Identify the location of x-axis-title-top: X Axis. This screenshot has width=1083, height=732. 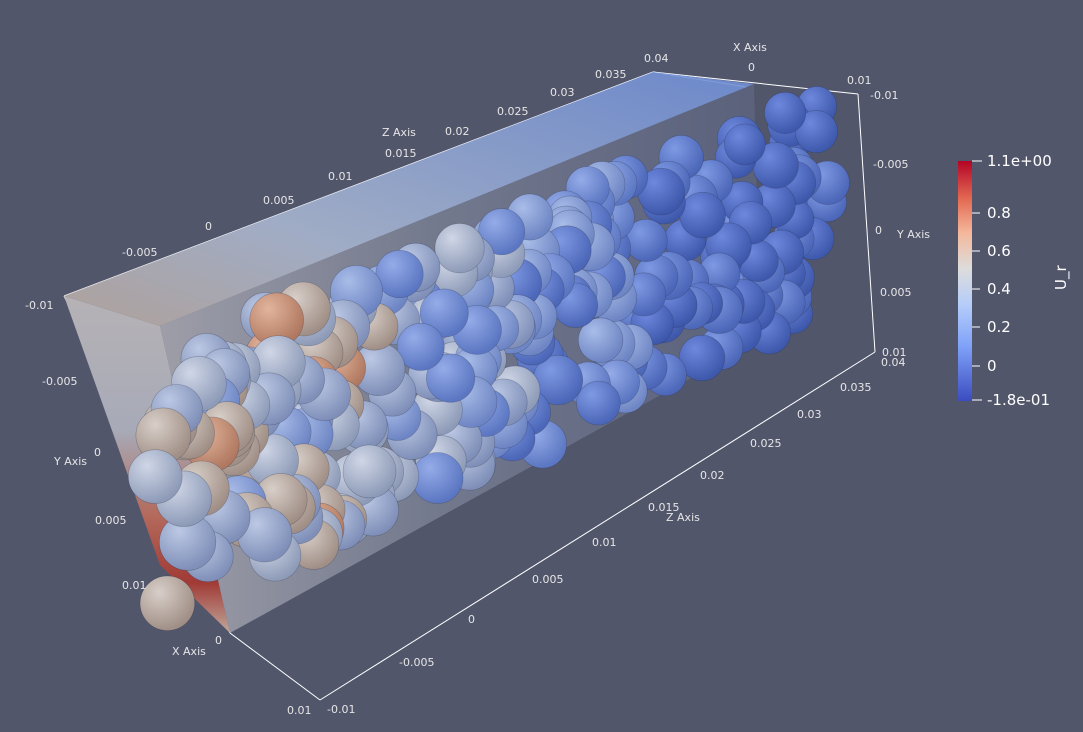
(750, 47).